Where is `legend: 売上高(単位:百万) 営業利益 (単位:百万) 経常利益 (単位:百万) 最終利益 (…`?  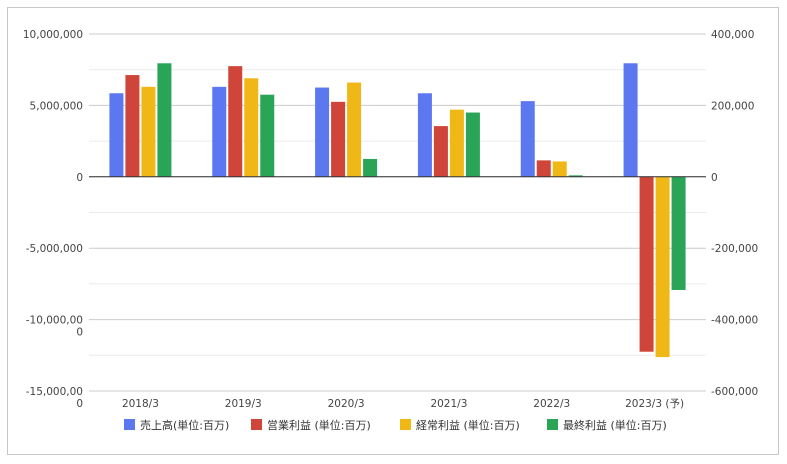 legend: 売上高(単位:百万) 営業利益 (単位:百万) 経常利益 (単位:百万) 最終利益 (… is located at coordinates (395, 425).